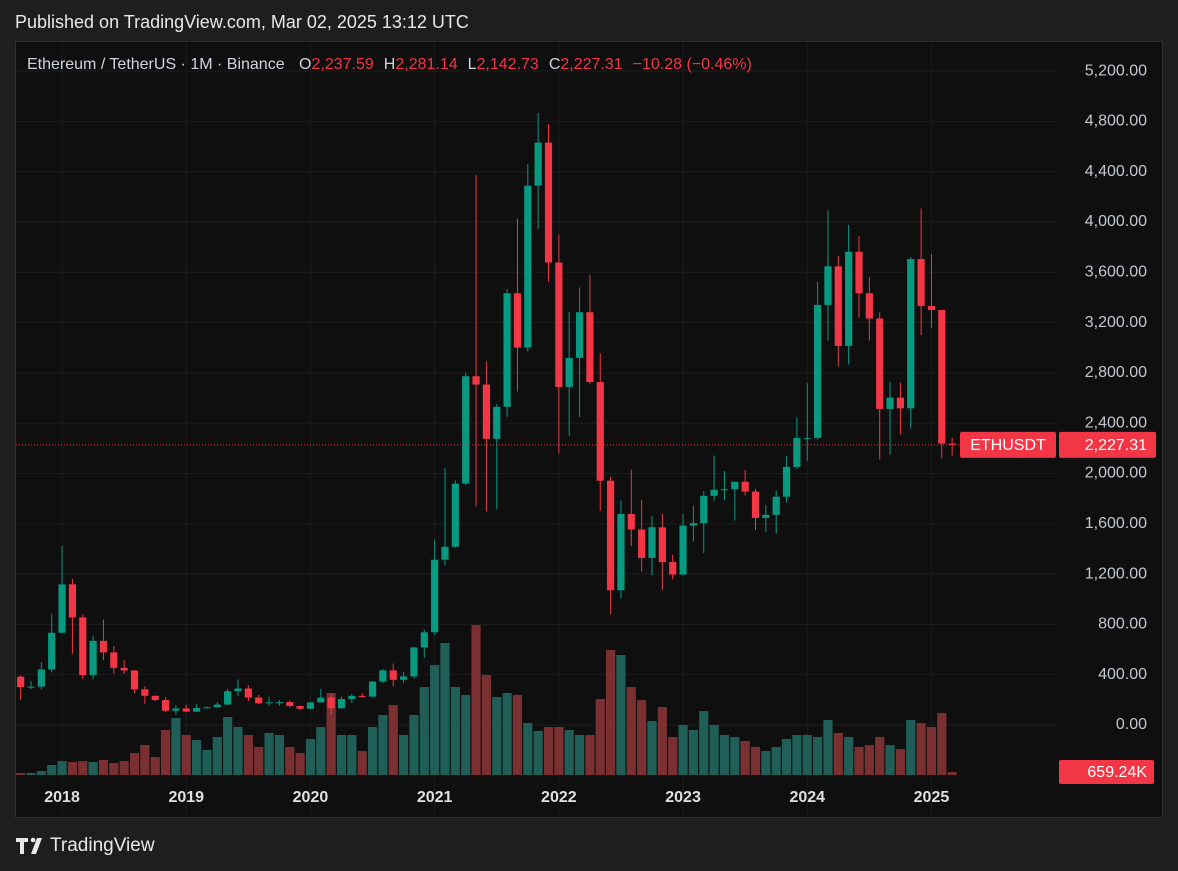 The image size is (1178, 871). I want to click on last-price-tag: 2,227.31, so click(1116, 445).